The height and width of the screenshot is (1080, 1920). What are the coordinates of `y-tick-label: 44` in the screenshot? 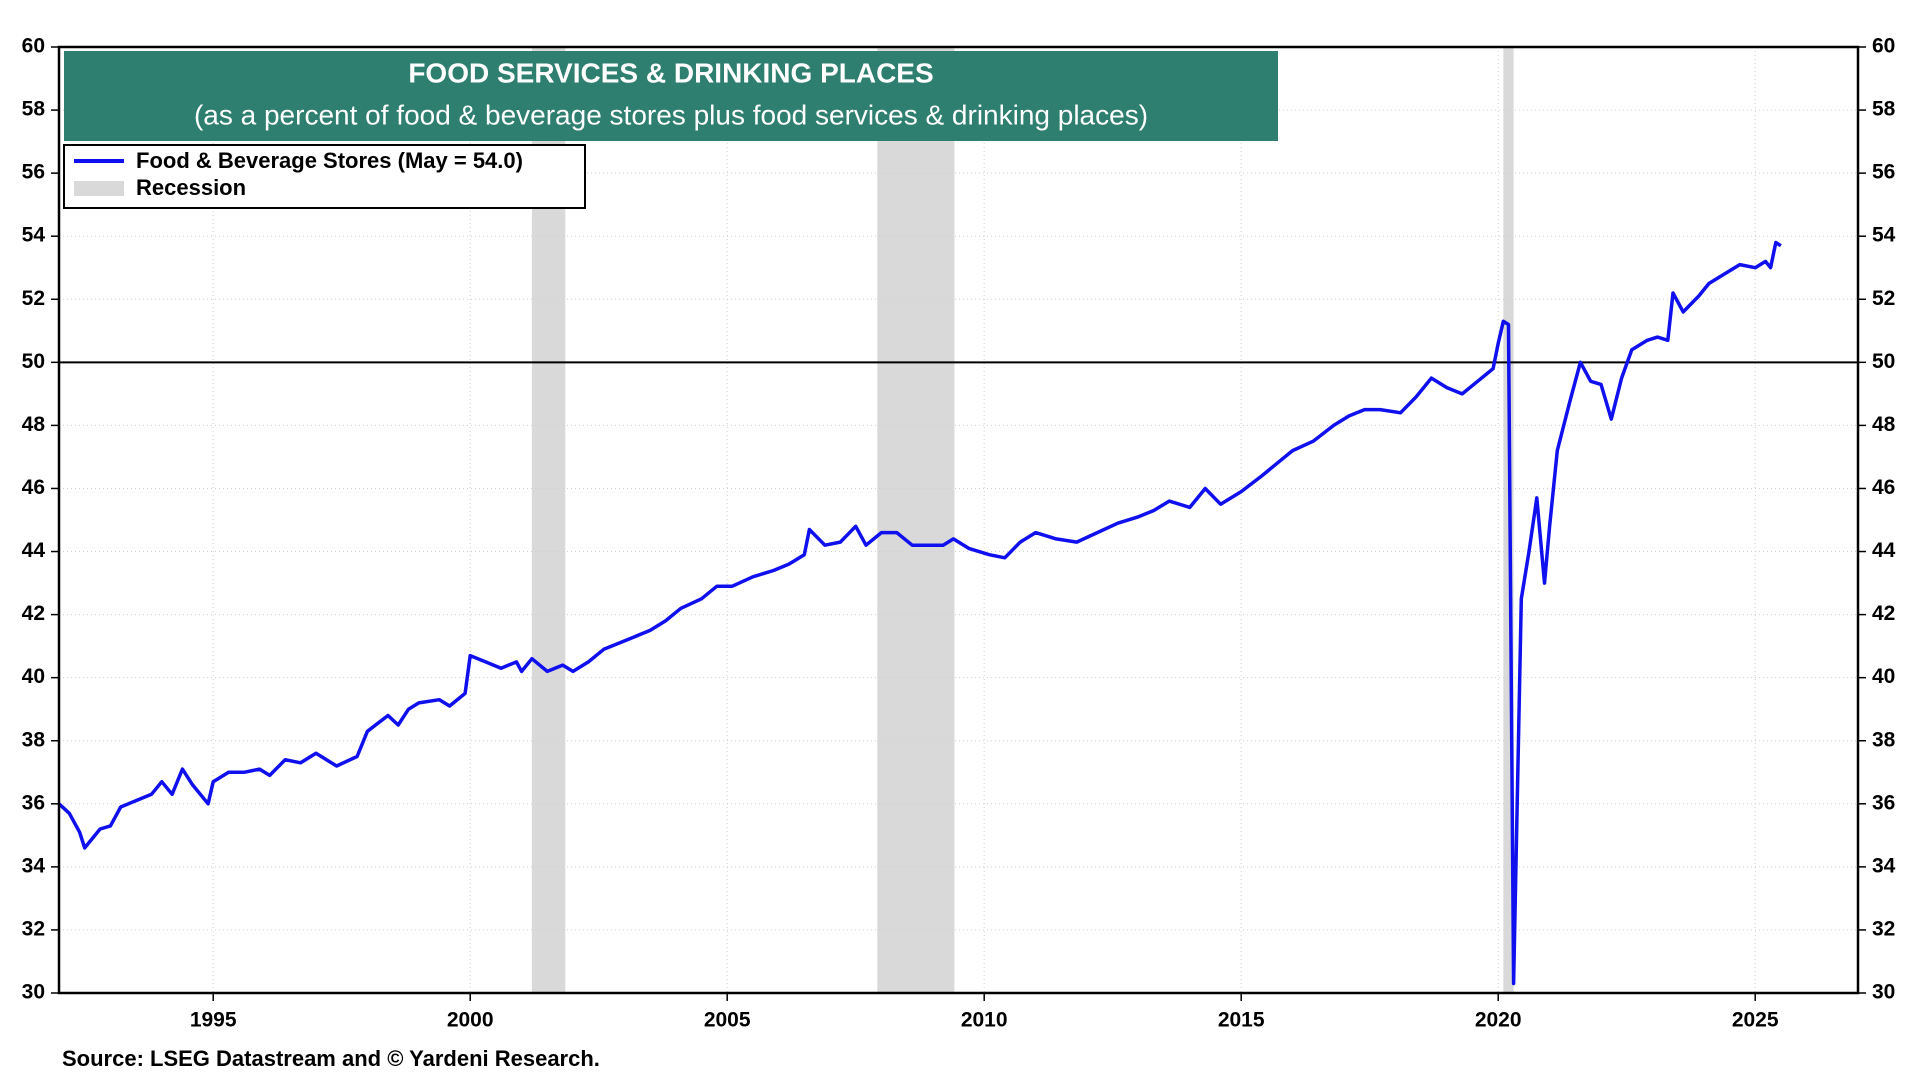 It's located at (34, 550).